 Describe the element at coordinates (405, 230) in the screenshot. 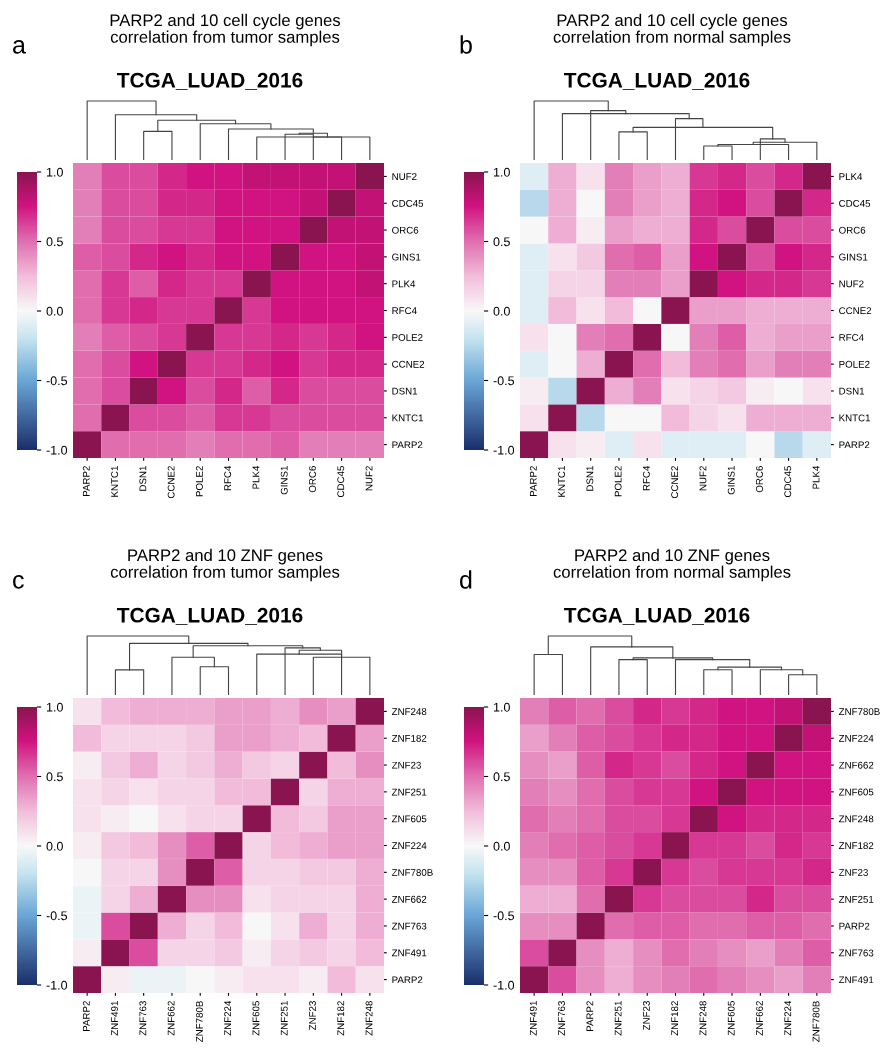

I see `y-tick-label: ORC6` at that location.